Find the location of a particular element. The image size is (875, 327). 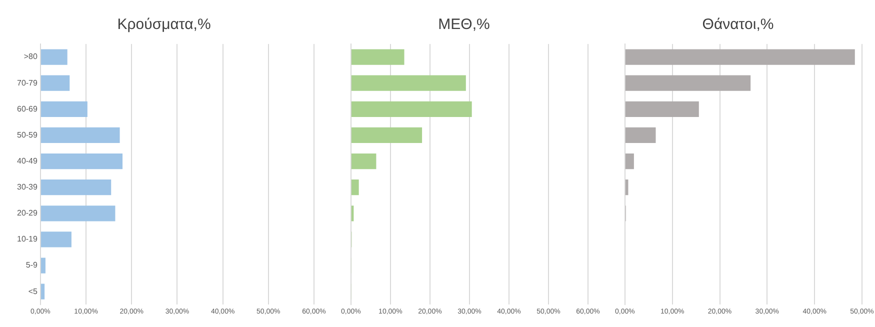

y-tick-label: 70-79 is located at coordinates (27, 83).